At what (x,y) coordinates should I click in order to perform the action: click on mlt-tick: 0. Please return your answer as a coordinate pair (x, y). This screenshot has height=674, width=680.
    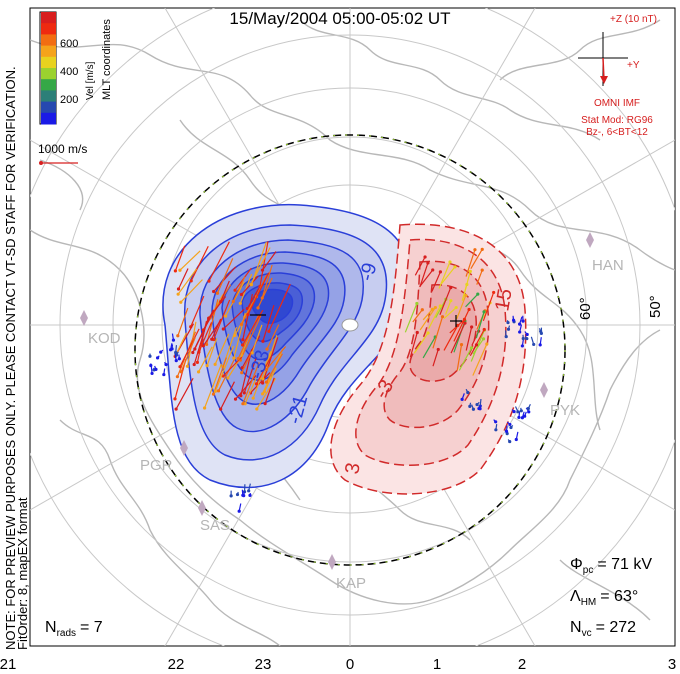
    Looking at the image, I should click on (350, 664).